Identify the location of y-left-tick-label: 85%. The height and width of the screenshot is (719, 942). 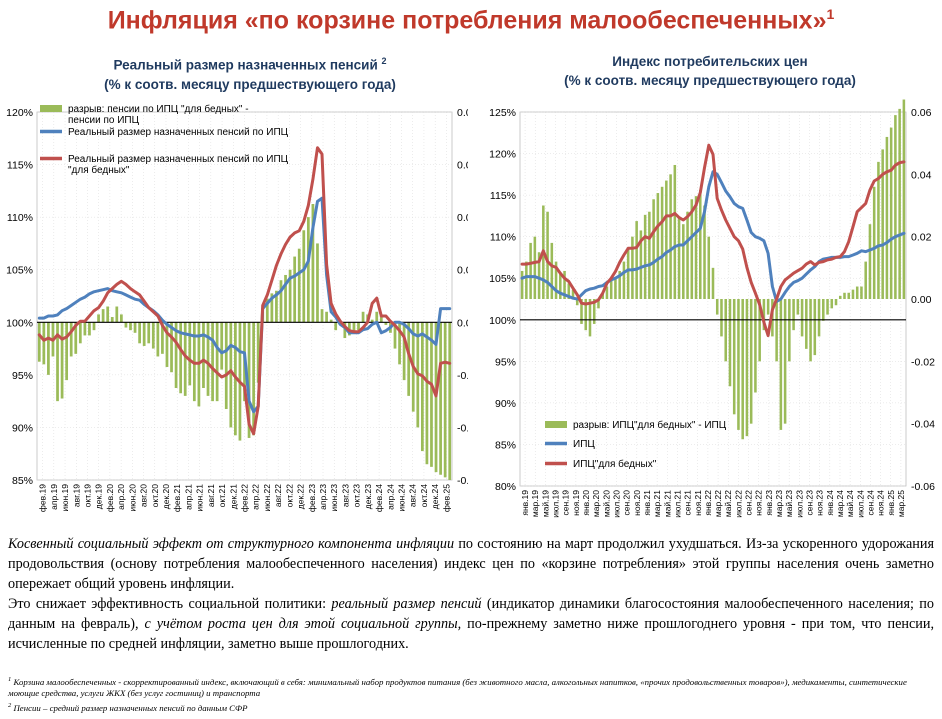
(22, 481).